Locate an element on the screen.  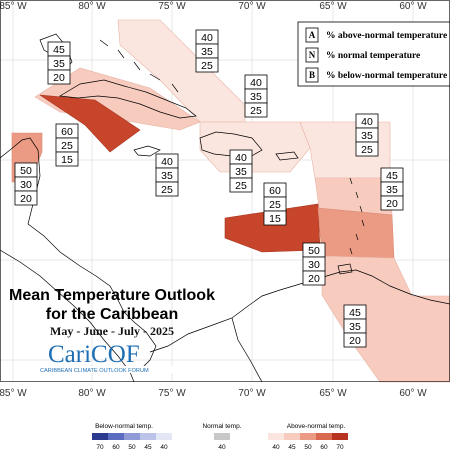
lon-label-top: 60° W is located at coordinates (413, 6).